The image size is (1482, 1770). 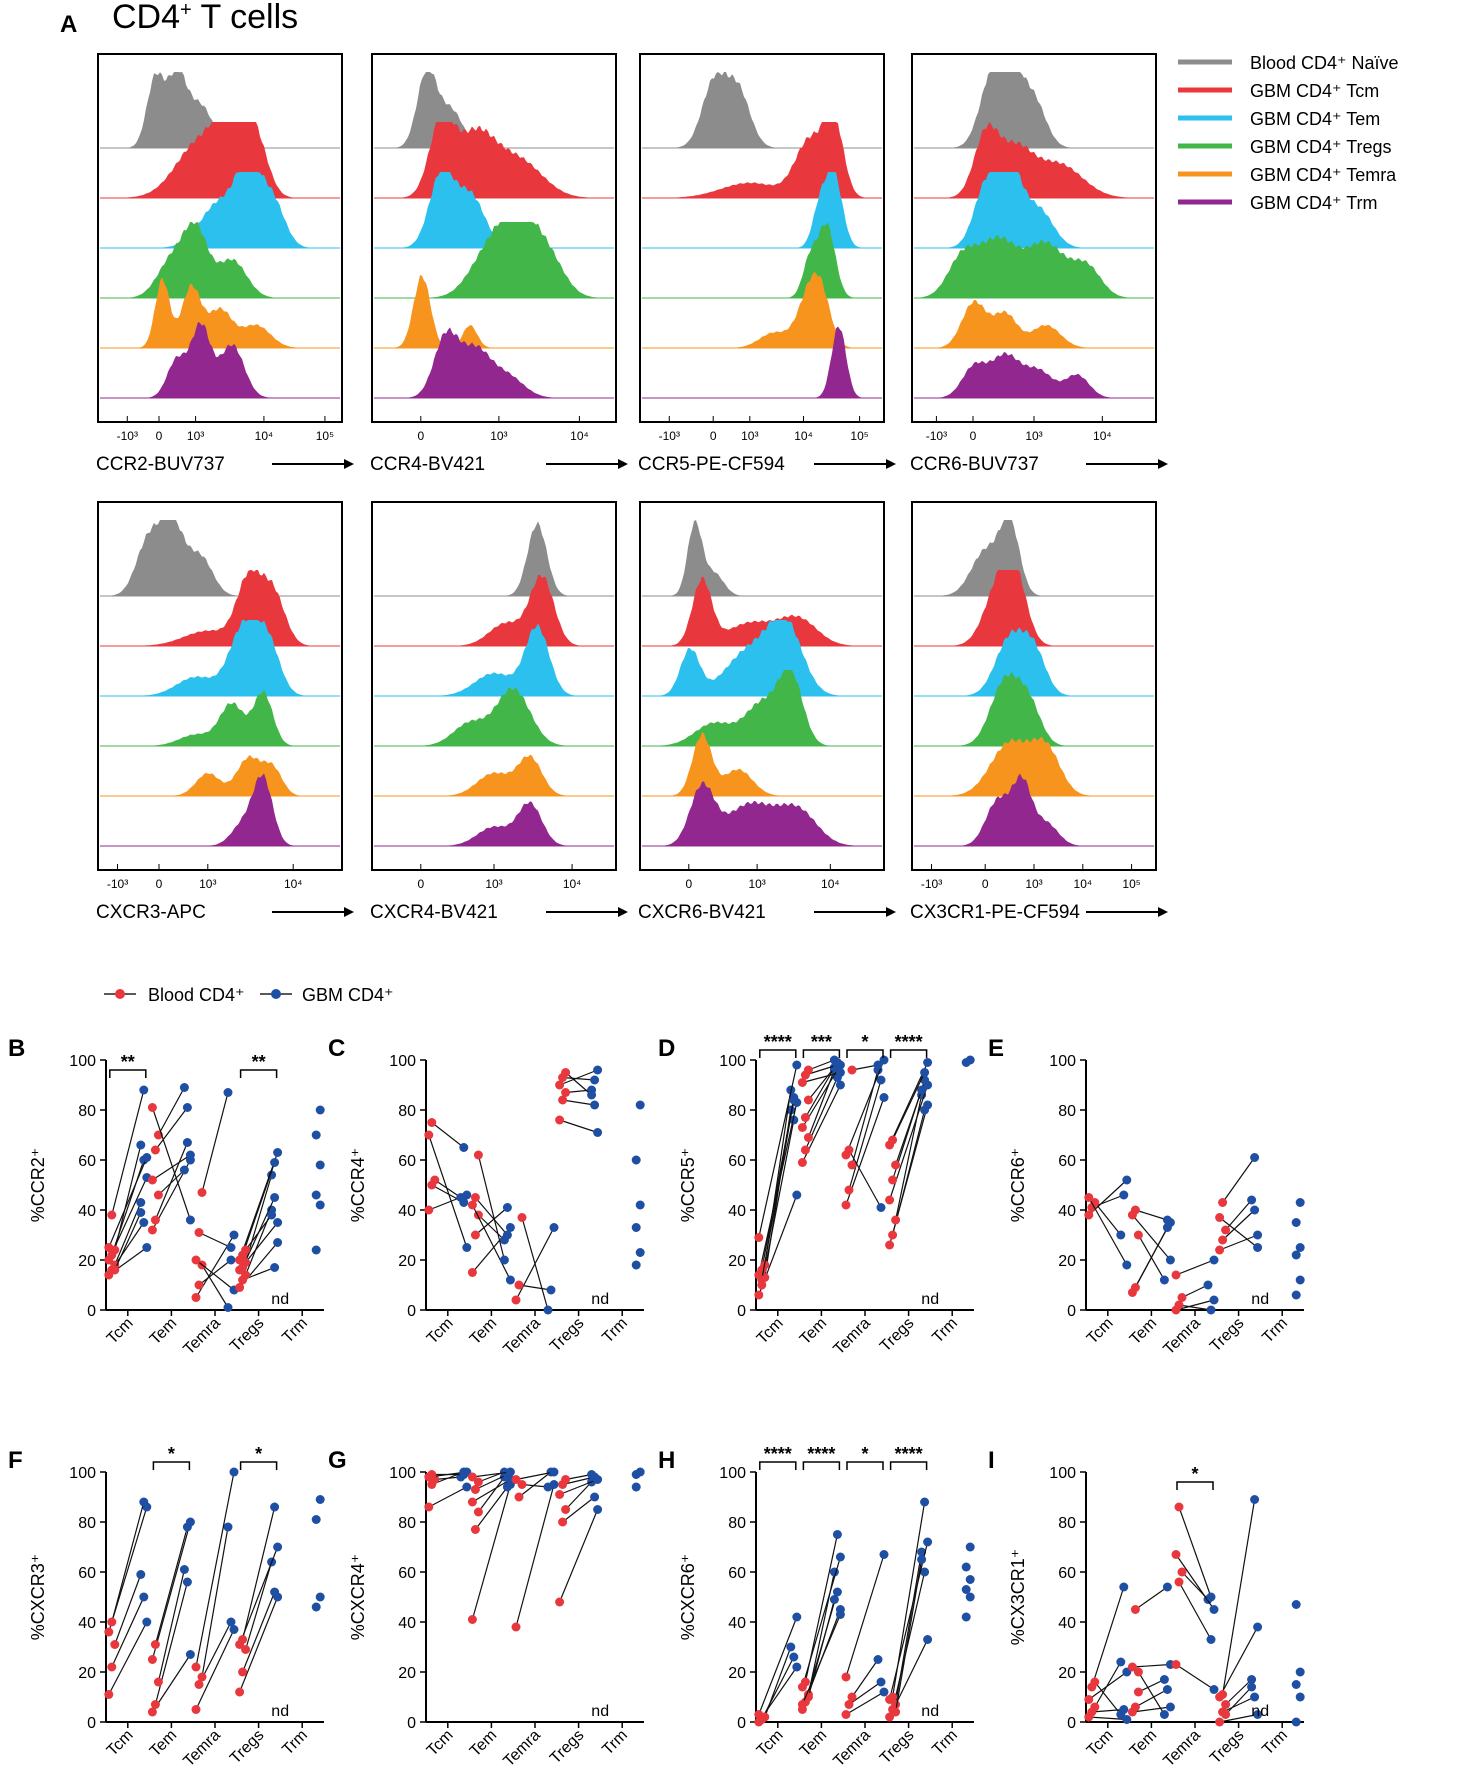 What do you see at coordinates (756, 884) in the screenshot?
I see `histogram-tick-label: 10³` at bounding box center [756, 884].